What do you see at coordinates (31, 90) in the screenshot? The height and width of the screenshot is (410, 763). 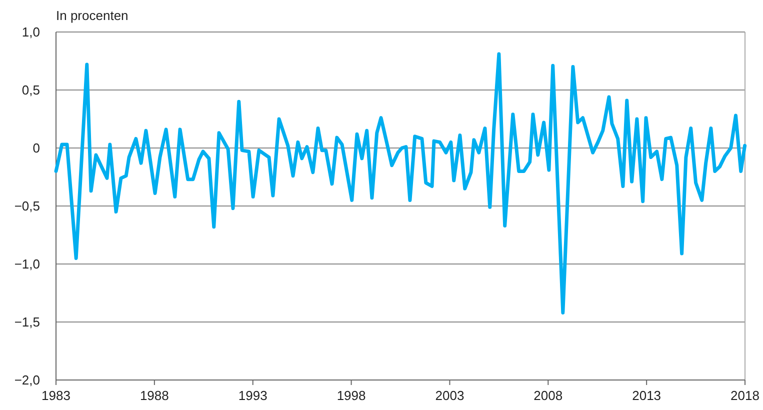 I see `y-tick-label: 0,5` at bounding box center [31, 90].